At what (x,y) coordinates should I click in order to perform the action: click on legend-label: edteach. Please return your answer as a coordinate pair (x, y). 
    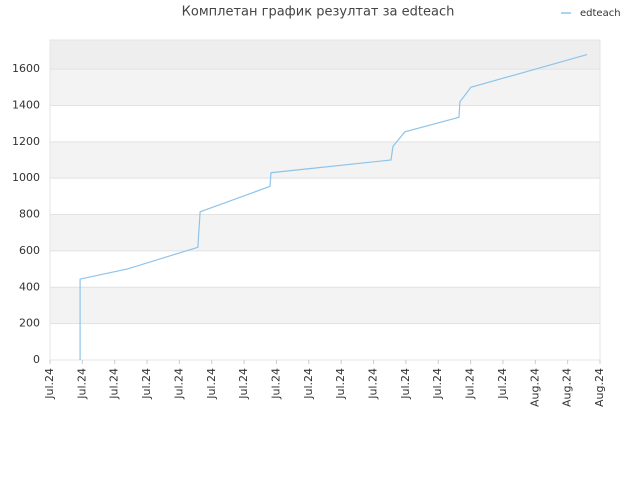
    Looking at the image, I should click on (600, 13).